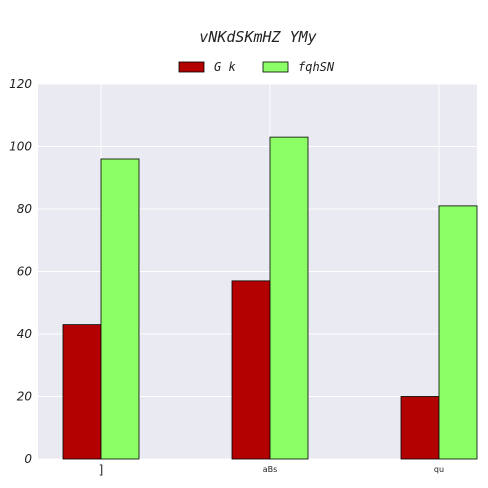  Describe the element at coordinates (289, 298) in the screenshot. I see `bar-2-aBs` at that location.